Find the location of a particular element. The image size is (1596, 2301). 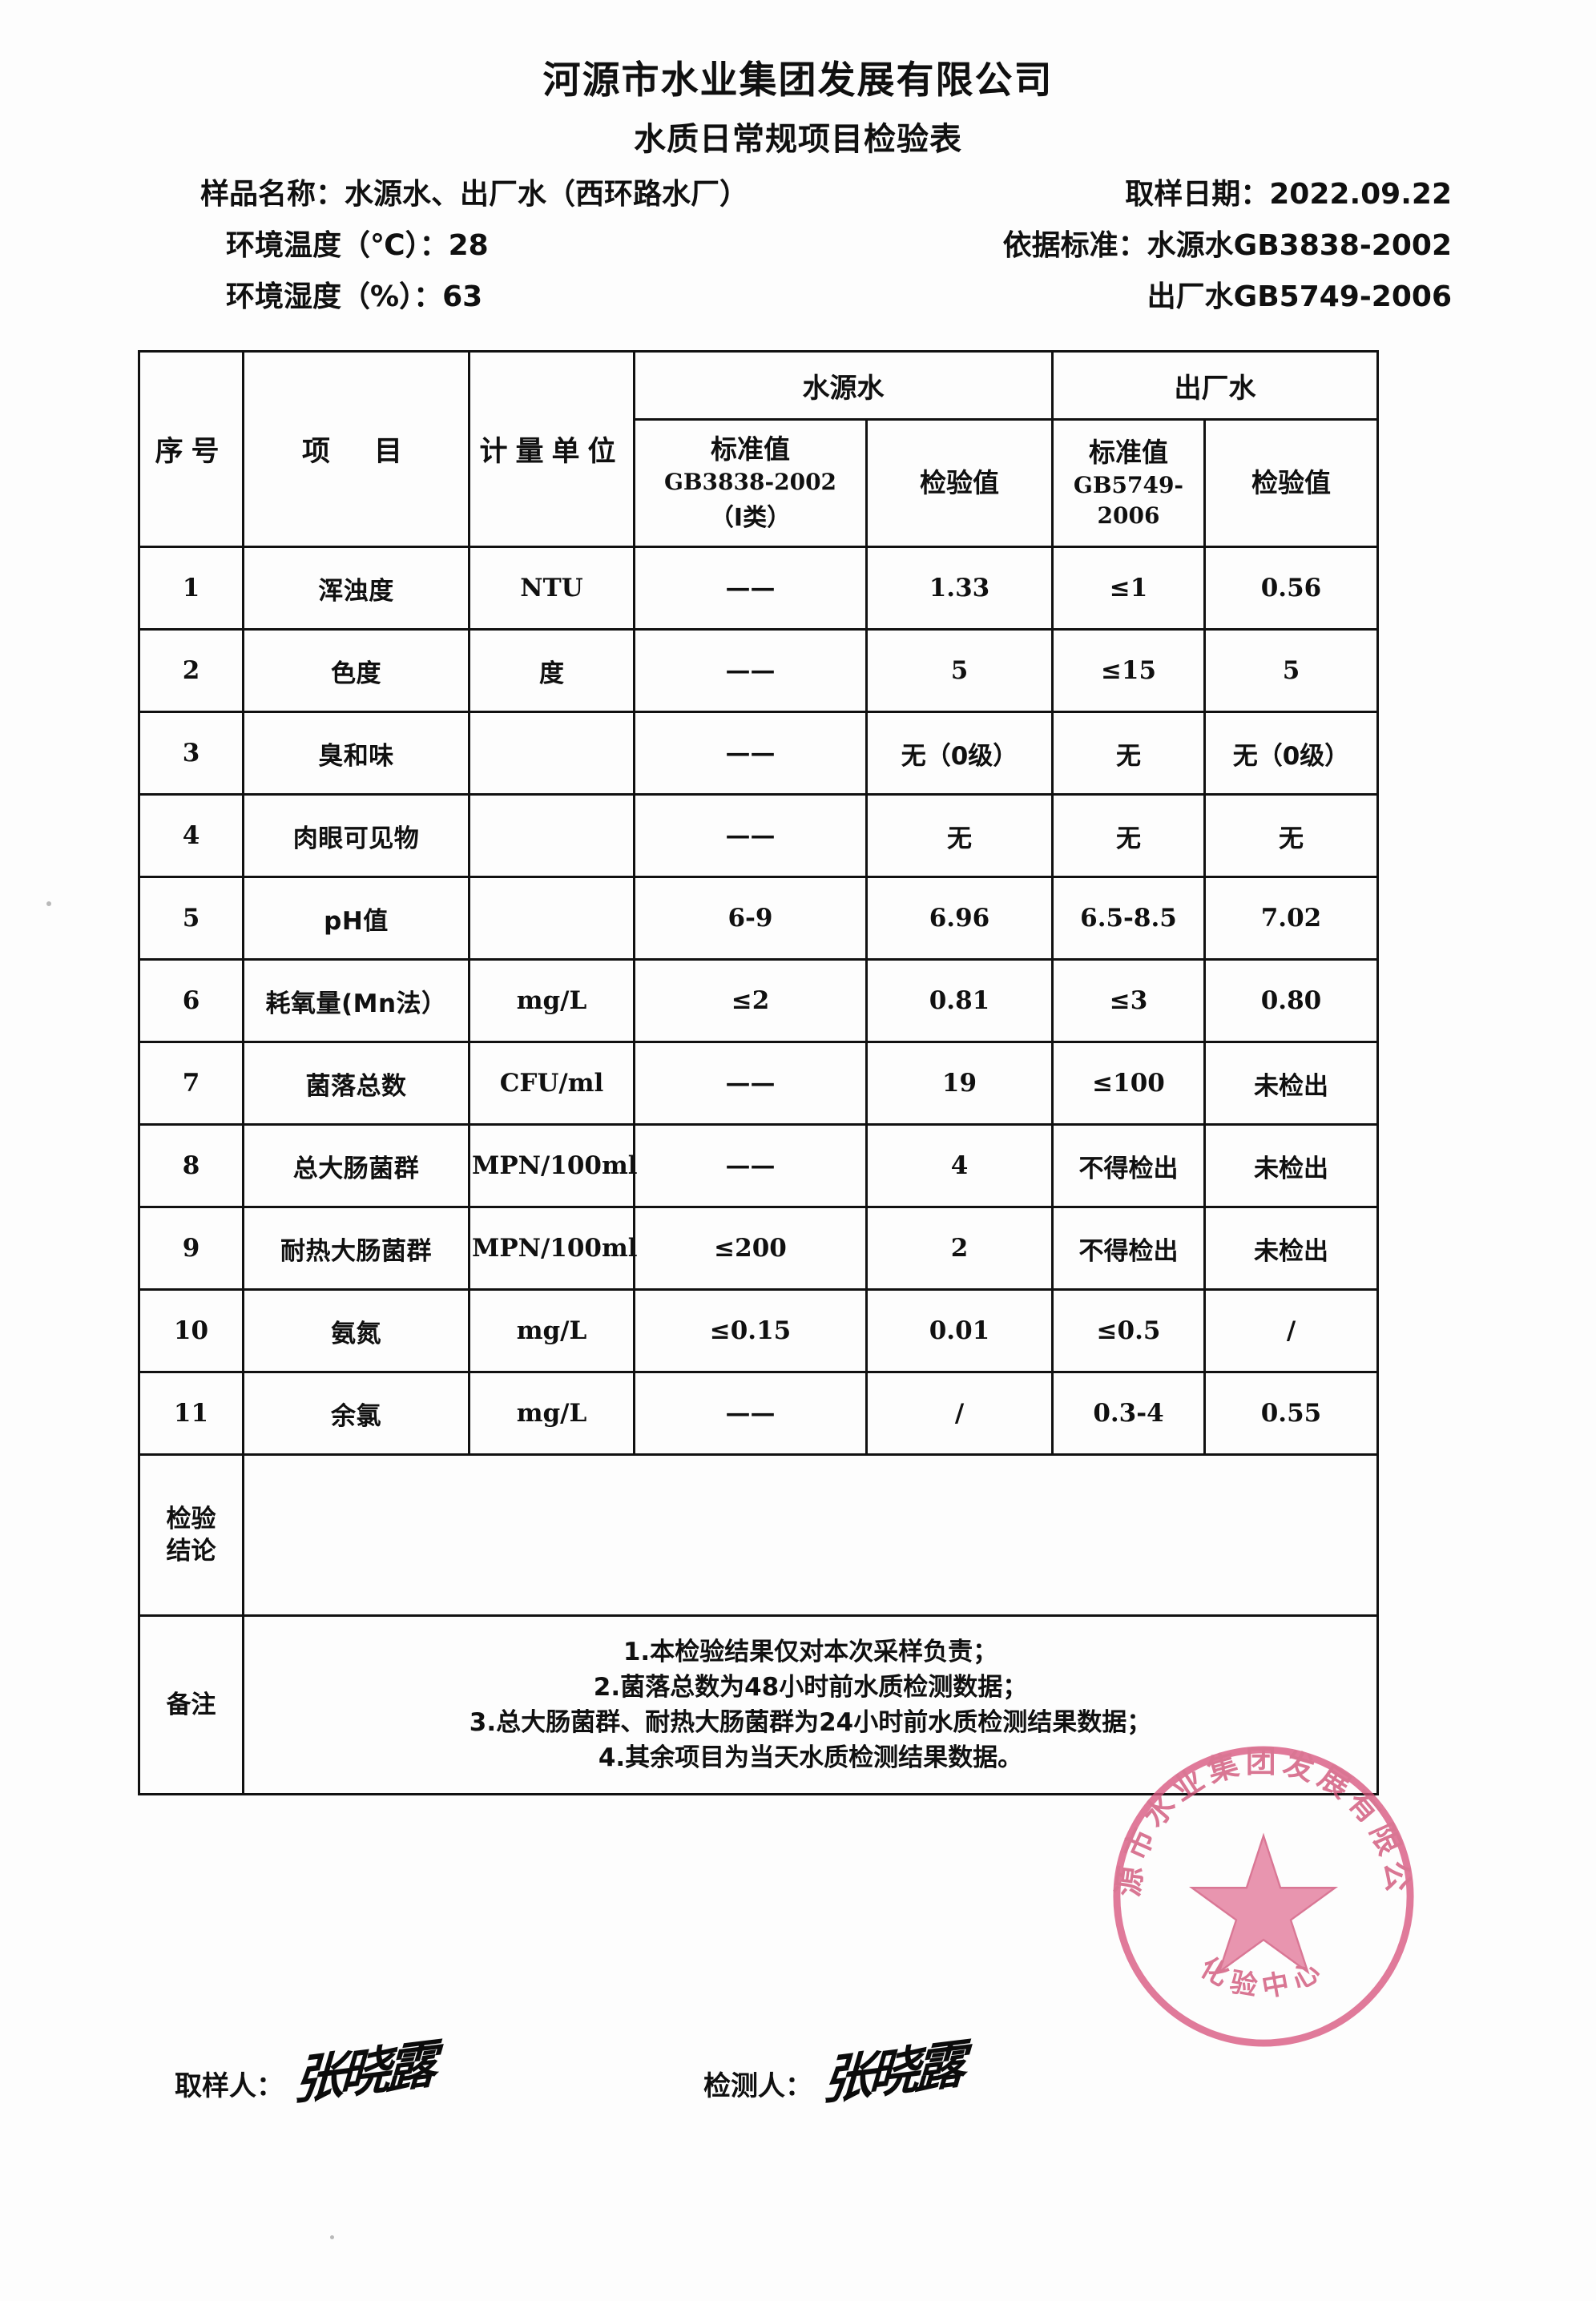

th-item: 项 目 is located at coordinates (356, 449).